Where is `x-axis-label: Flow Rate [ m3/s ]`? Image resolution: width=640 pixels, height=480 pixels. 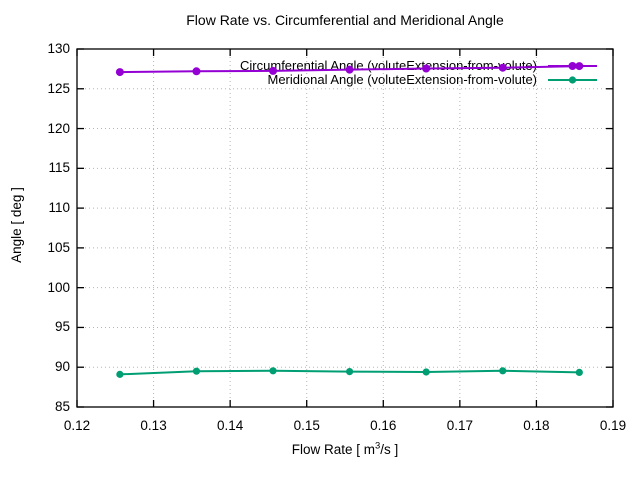 x-axis-label: Flow Rate [ m3/s ] is located at coordinates (345, 448).